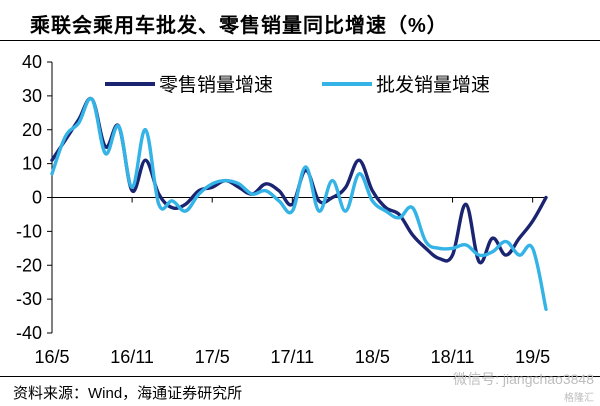  I want to click on y-tick-label: 20, so click(32, 130).